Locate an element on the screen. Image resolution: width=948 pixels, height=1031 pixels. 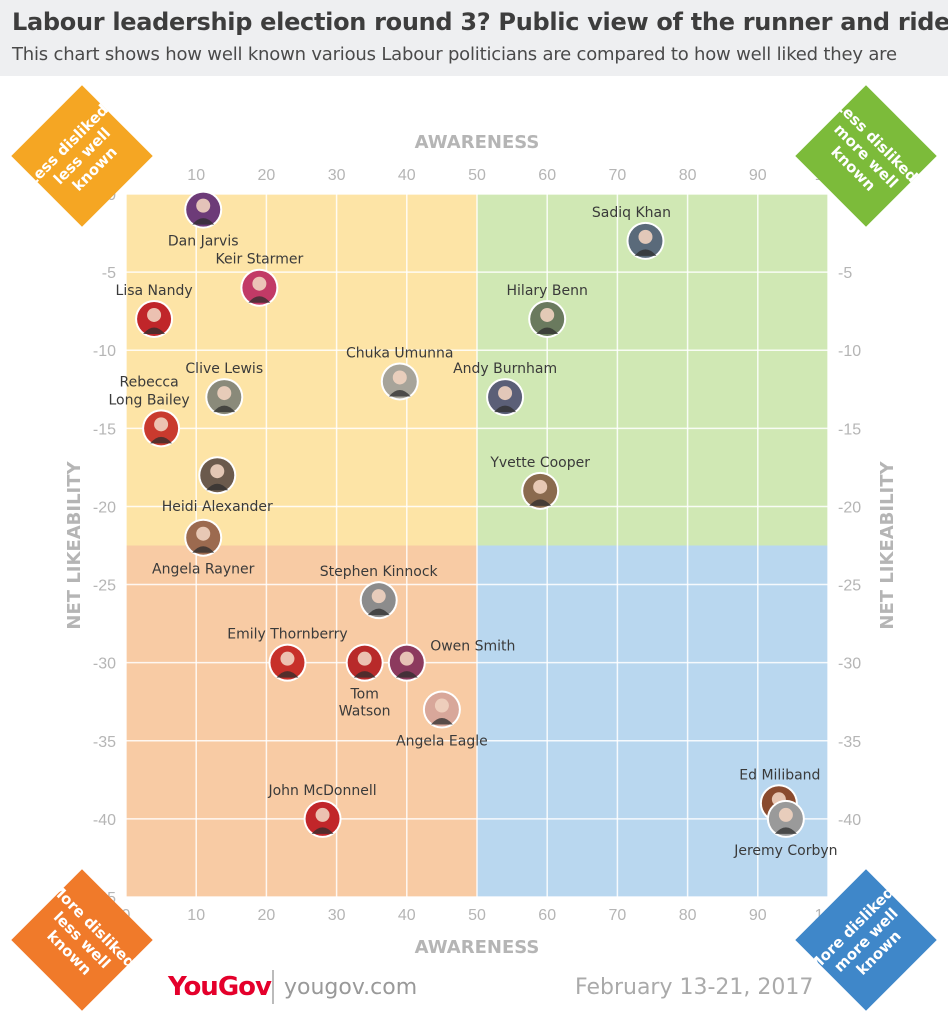
footer-divider is located at coordinates (273, 987).